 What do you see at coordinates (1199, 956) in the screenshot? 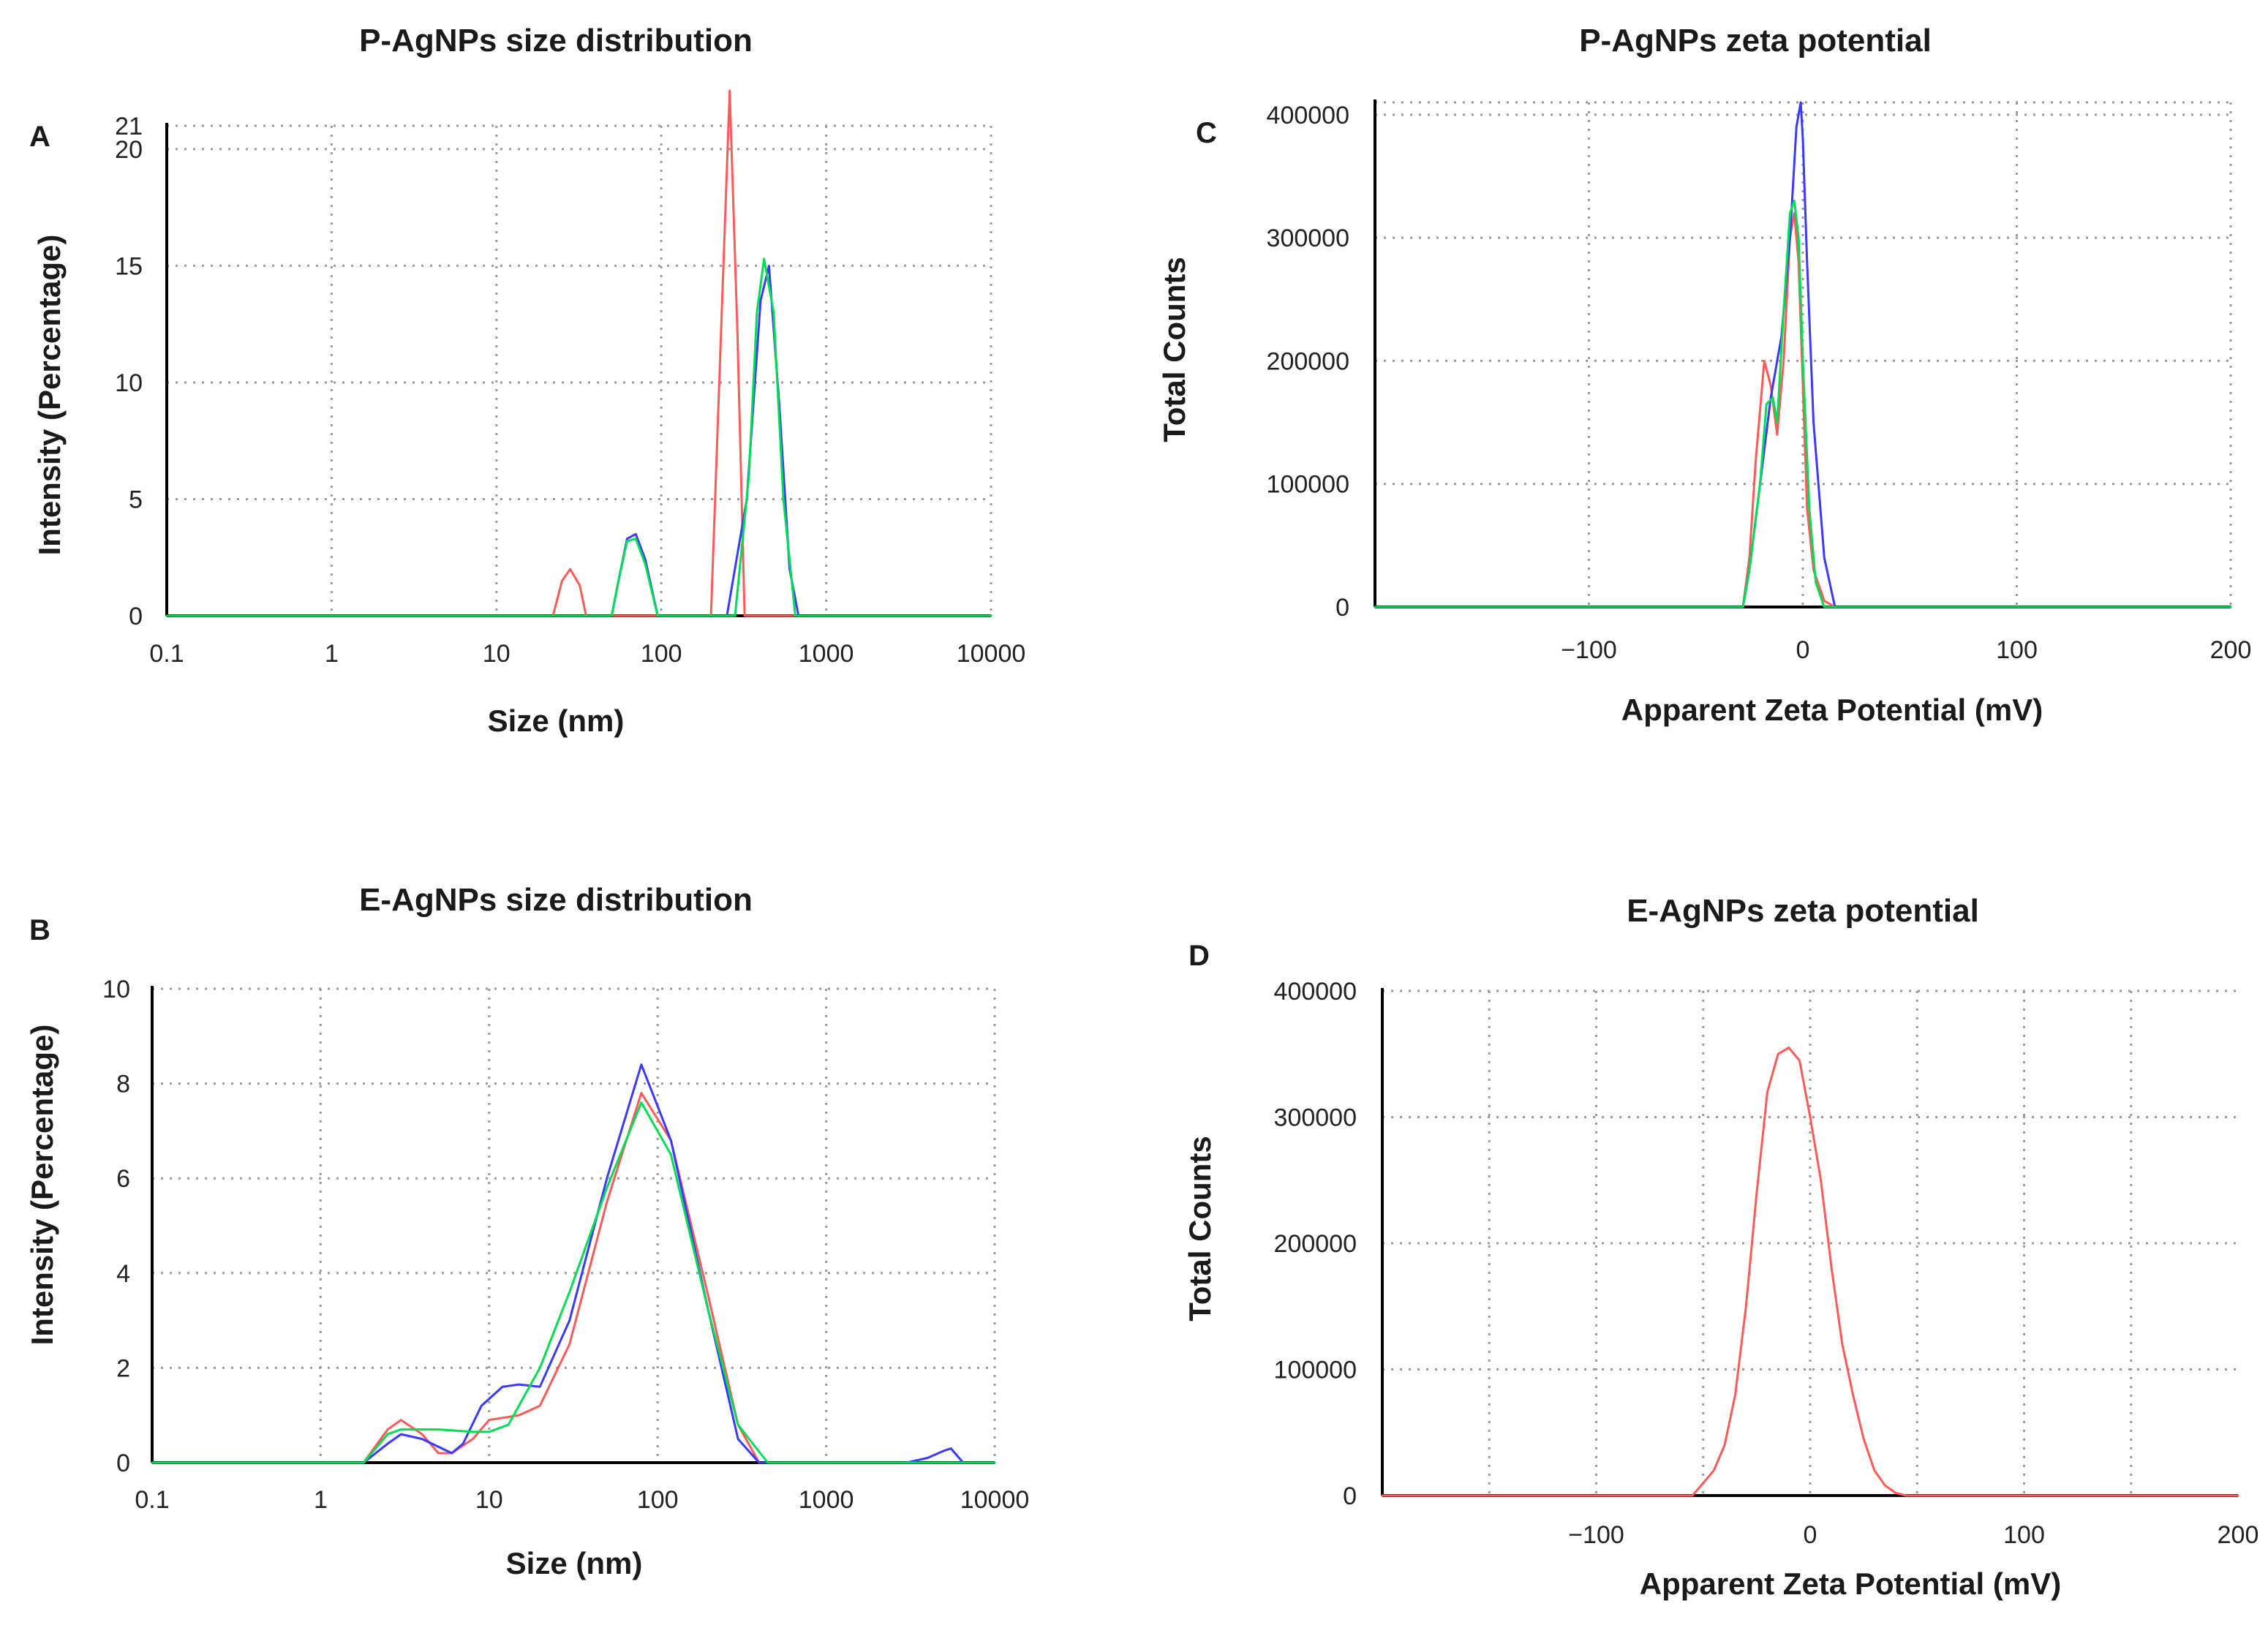
I see `panel-letter: D` at bounding box center [1199, 956].